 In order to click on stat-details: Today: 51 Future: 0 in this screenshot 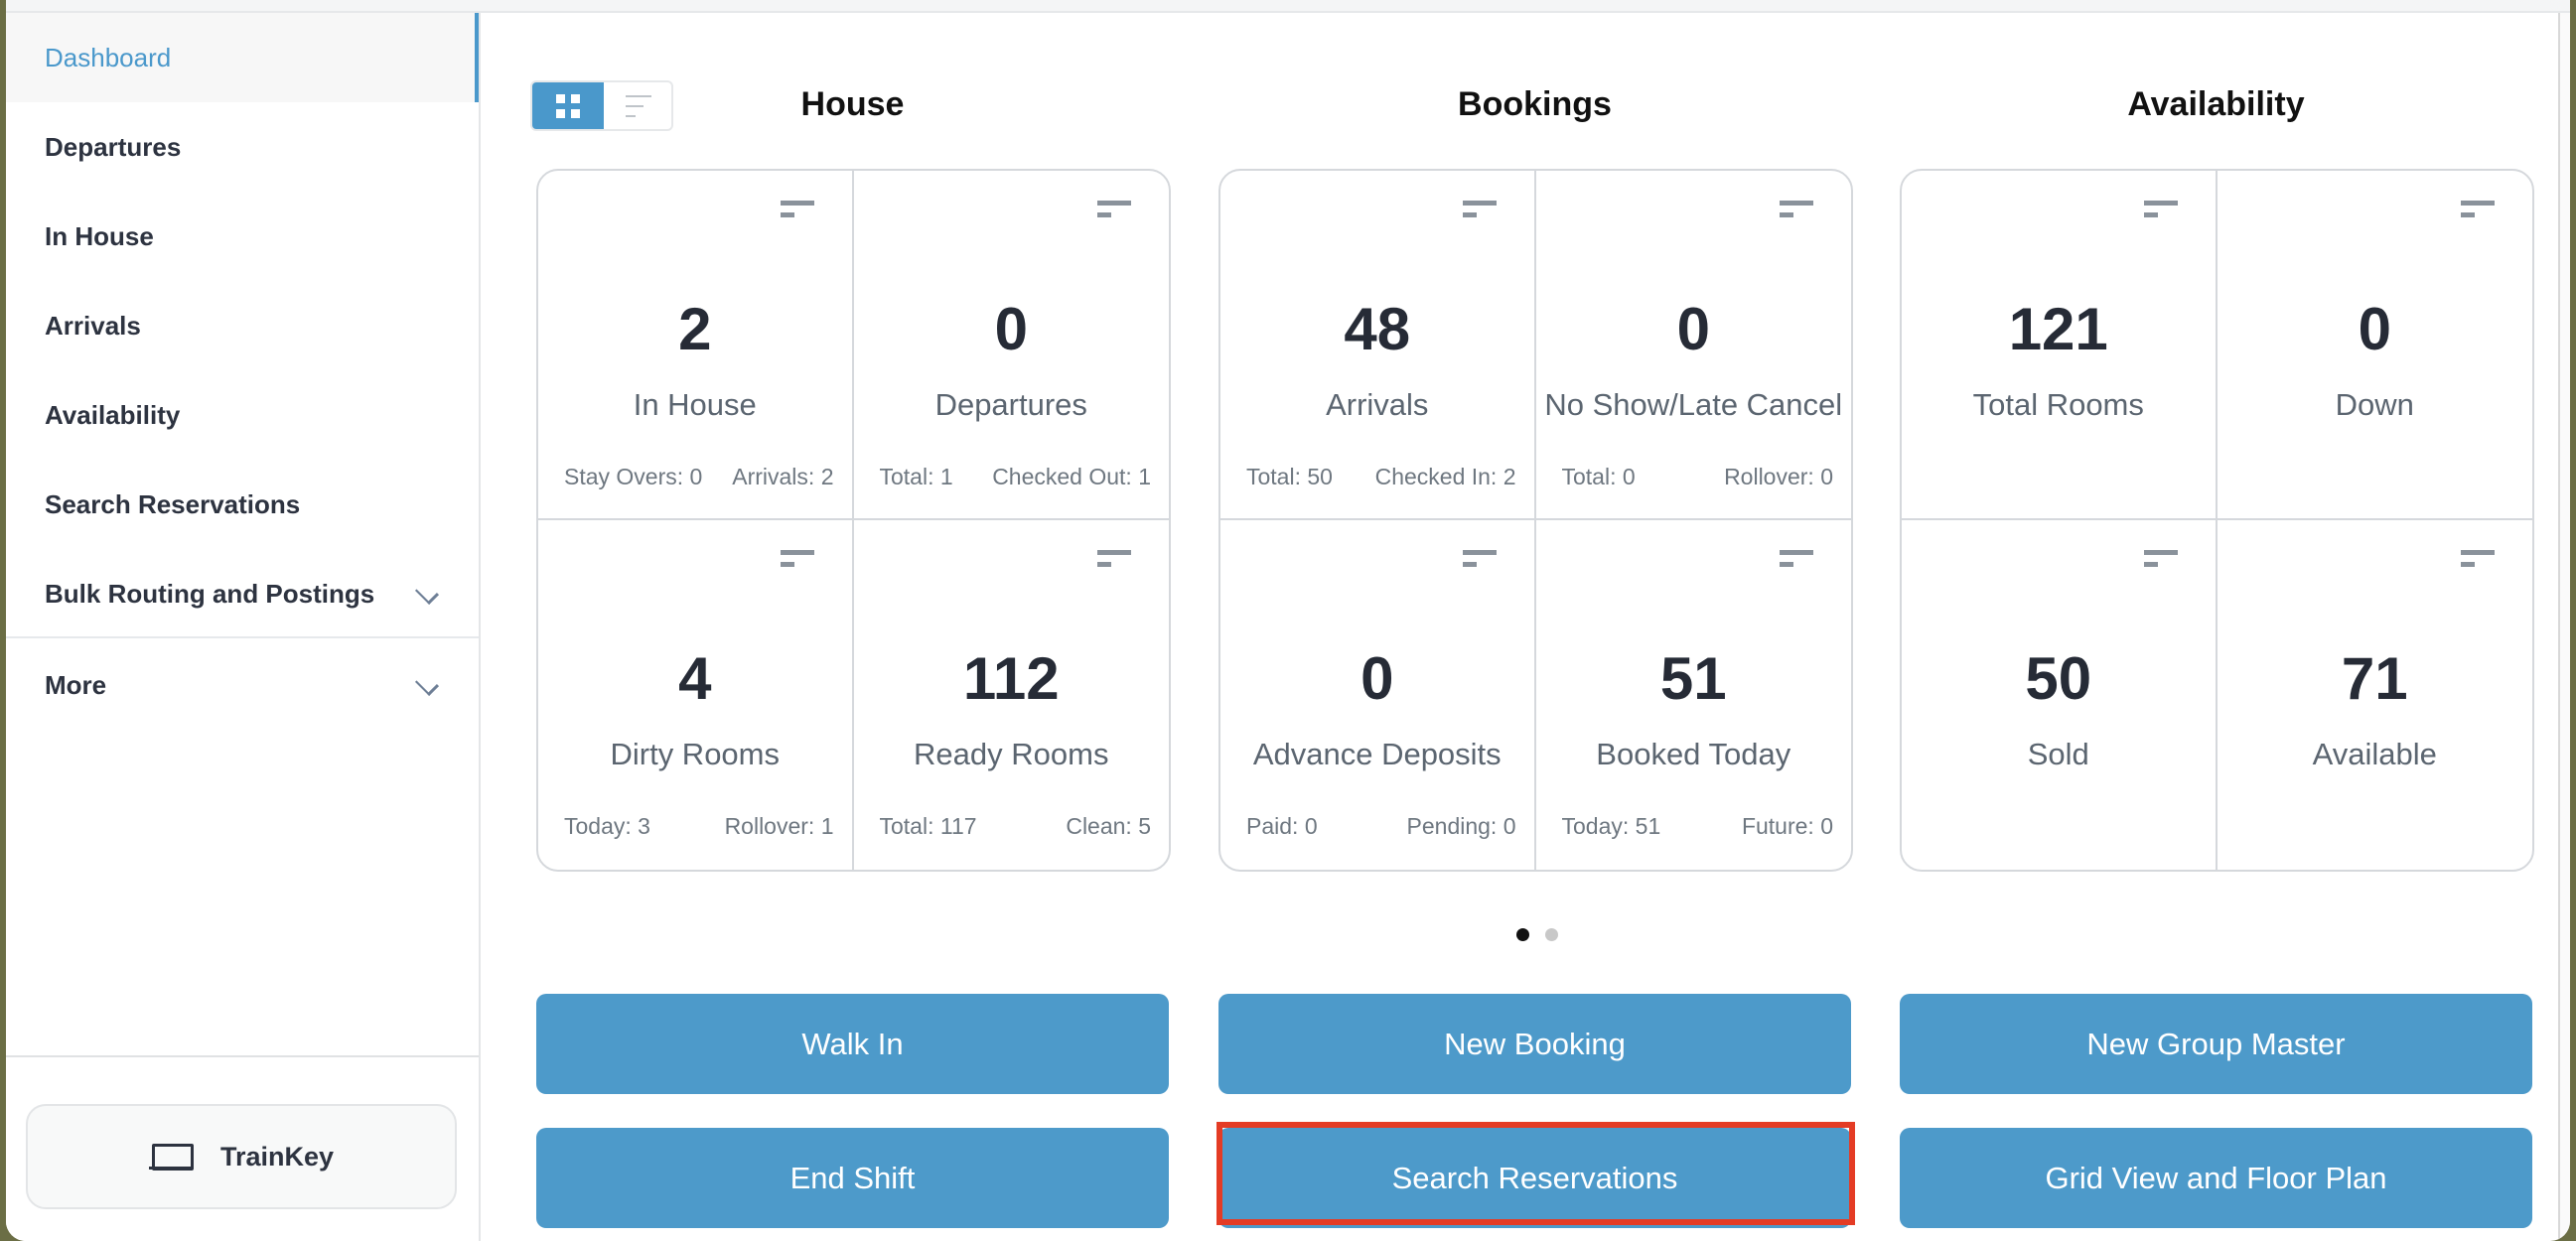, I will do `click(1698, 826)`.